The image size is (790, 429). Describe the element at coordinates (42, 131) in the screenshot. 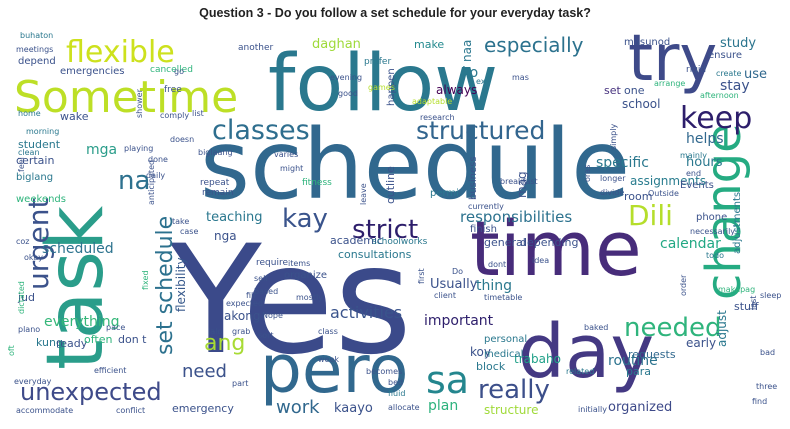

I see `word-morning: morning` at that location.